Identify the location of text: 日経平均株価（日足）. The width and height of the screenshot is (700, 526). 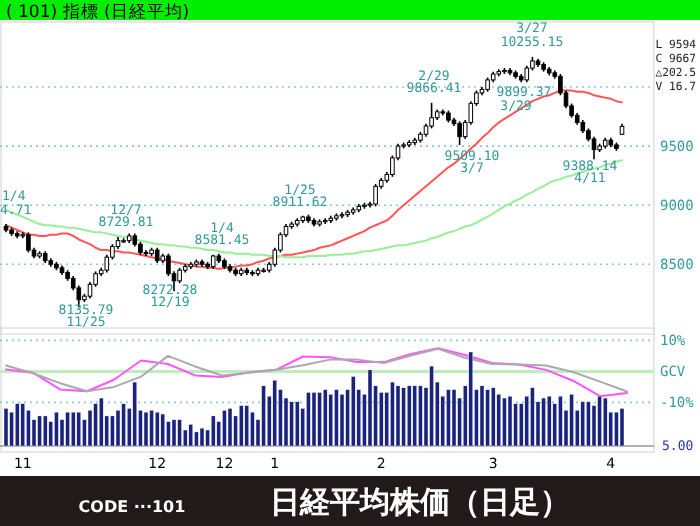
(420, 502).